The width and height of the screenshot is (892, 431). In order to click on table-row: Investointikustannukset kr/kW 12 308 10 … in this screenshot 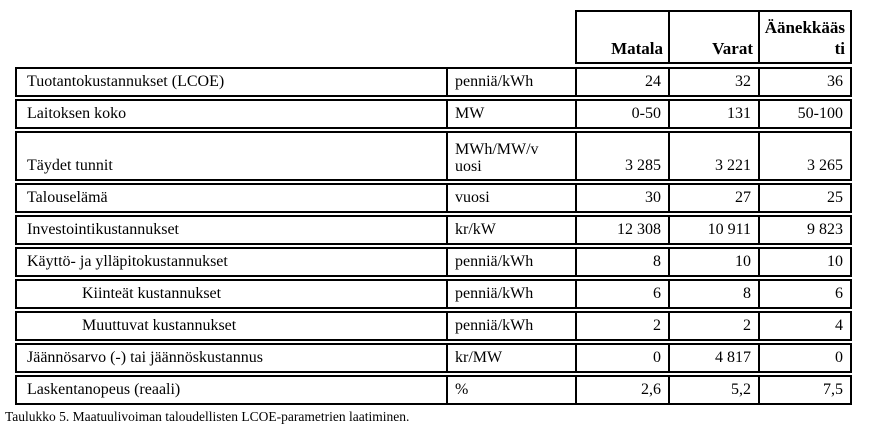, I will do `click(433, 230)`.